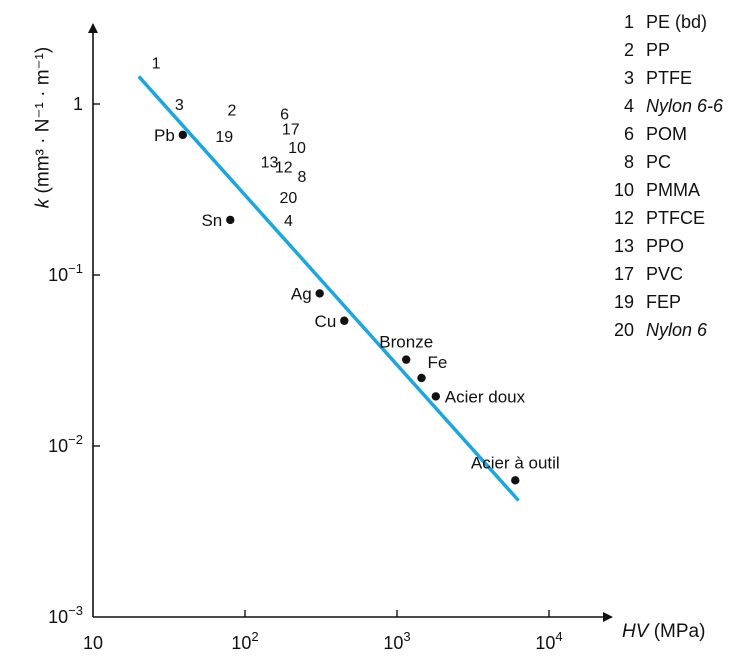 The height and width of the screenshot is (657, 756). What do you see at coordinates (667, 134) in the screenshot?
I see `legend-material: POM` at bounding box center [667, 134].